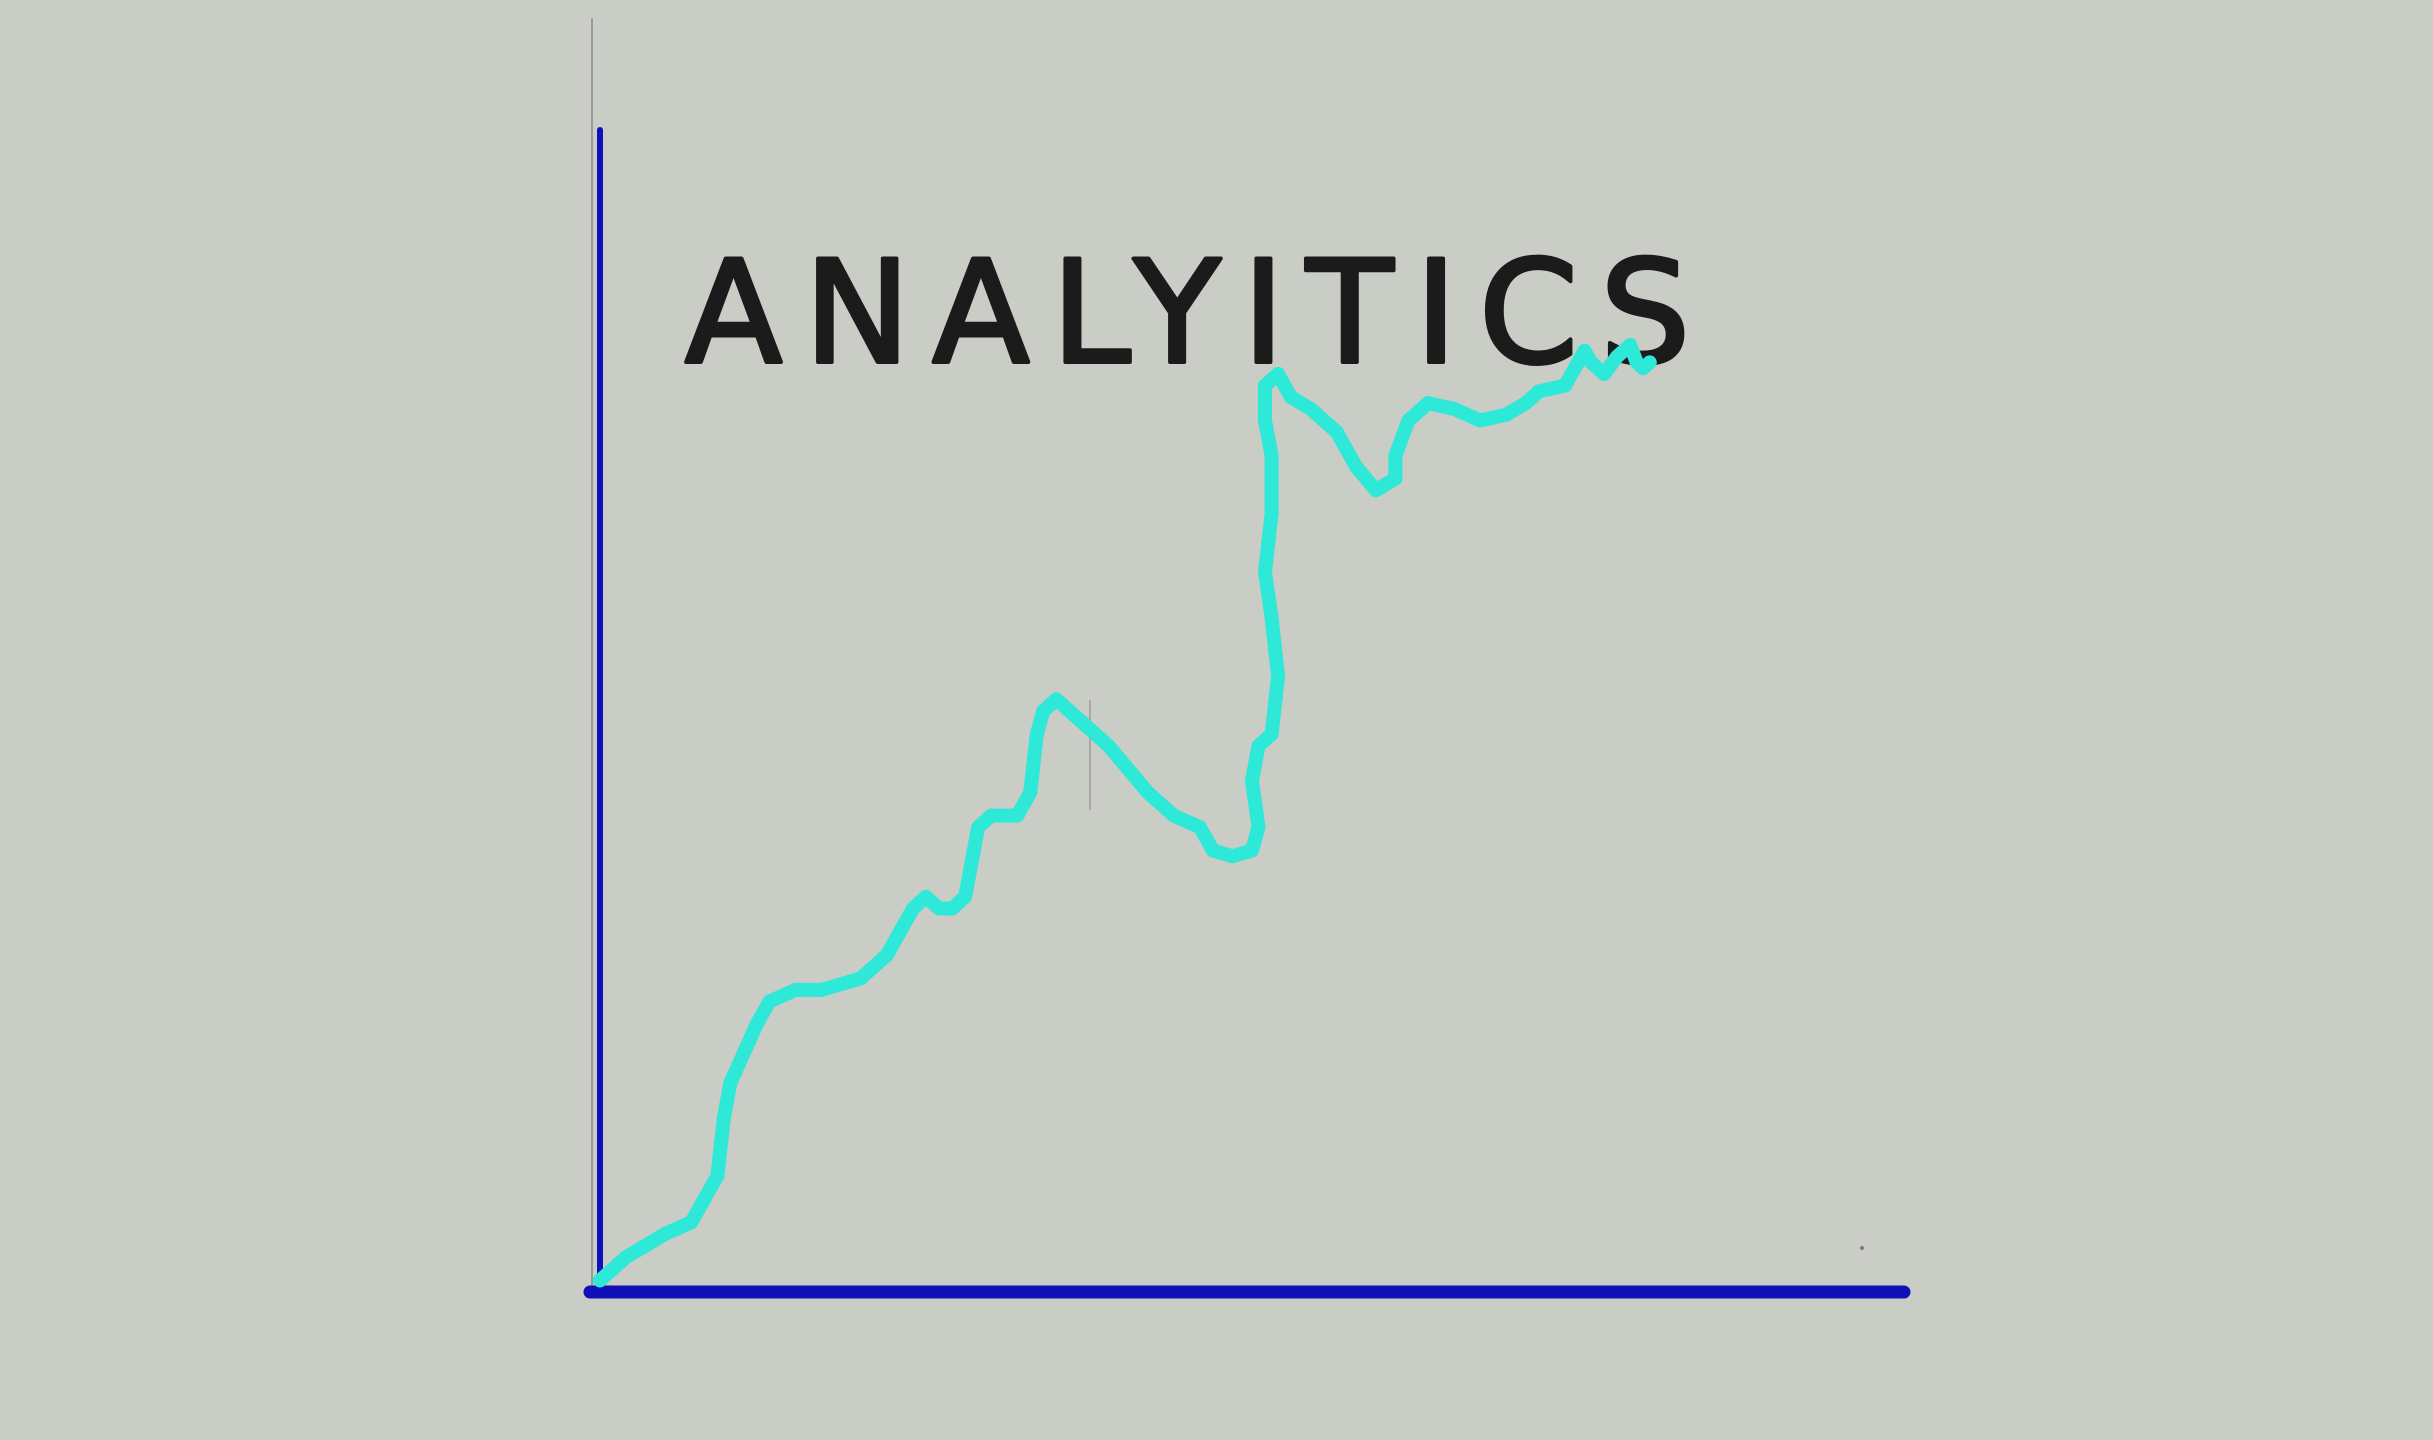 This screenshot has height=1440, width=2433. Describe the element at coordinates (1862, 1248) in the screenshot. I see `faint-dot` at that location.